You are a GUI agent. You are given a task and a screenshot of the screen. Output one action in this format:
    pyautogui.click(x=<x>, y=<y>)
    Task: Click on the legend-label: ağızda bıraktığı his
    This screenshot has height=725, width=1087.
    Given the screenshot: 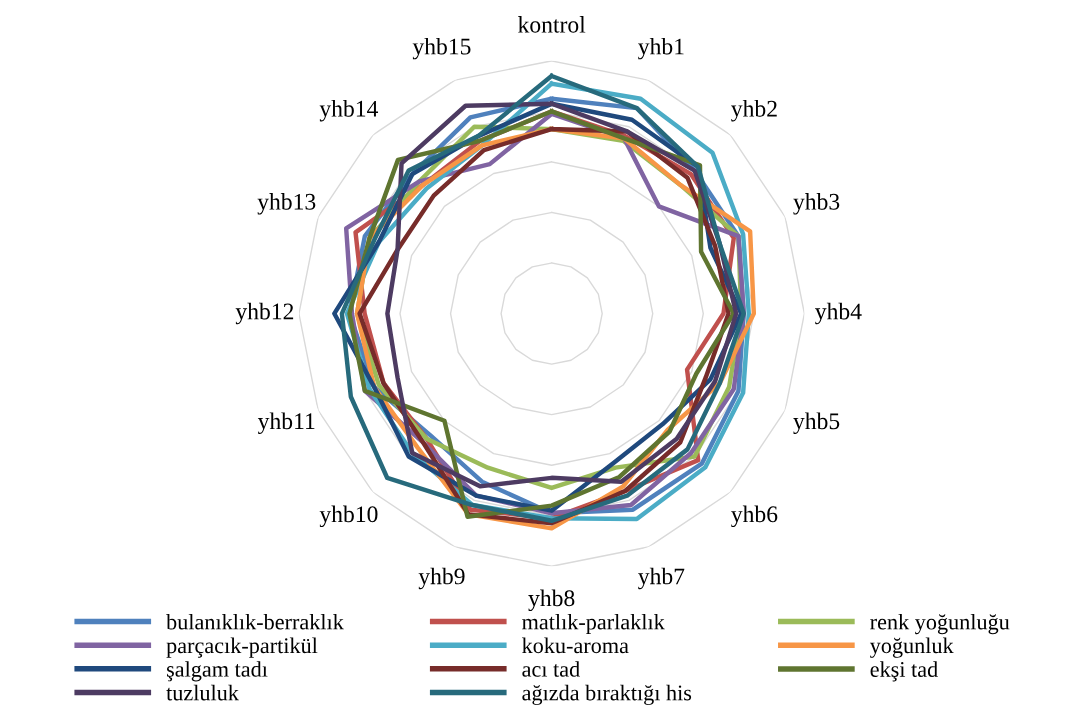 What is the action you would take?
    pyautogui.click(x=607, y=694)
    